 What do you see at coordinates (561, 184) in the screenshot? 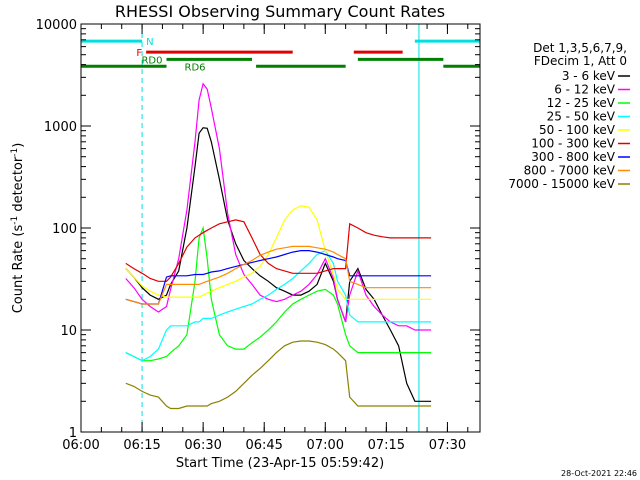
I see `legend-label-7000-15000-kev: 7000 - 15000 keV` at bounding box center [561, 184].